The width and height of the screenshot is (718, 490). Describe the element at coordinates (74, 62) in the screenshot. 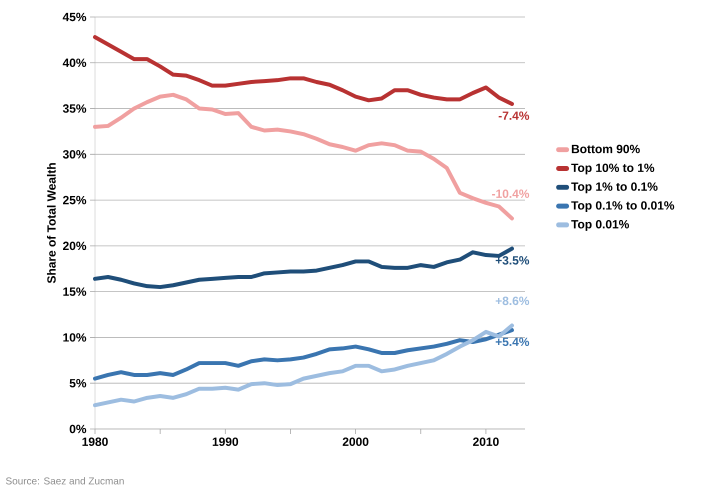

I see `y-tick-label: 40%` at that location.